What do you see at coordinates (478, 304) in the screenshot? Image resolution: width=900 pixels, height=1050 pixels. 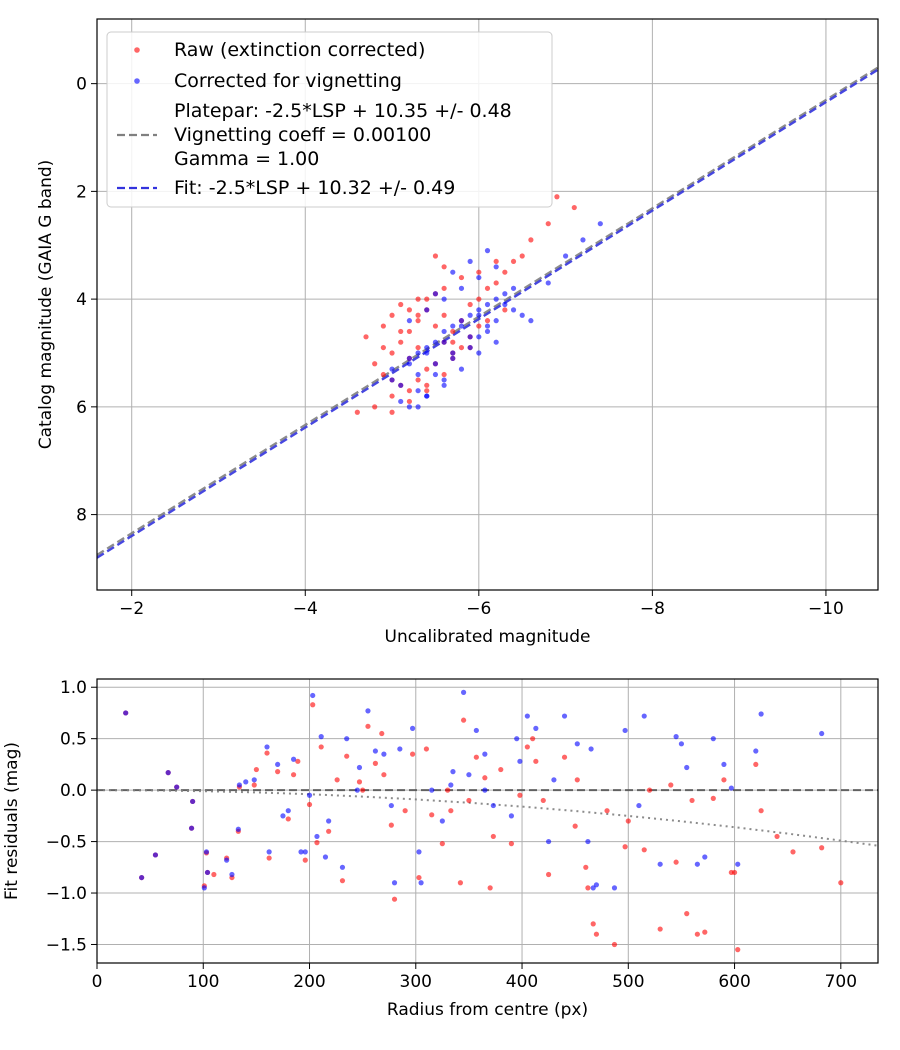 I see `top-scatter-points` at bounding box center [478, 304].